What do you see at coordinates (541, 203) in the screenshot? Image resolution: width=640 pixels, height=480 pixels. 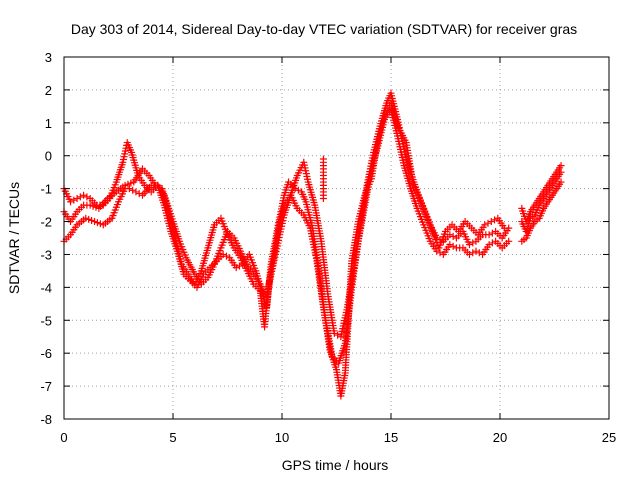 I see `series-track-d` at bounding box center [541, 203].